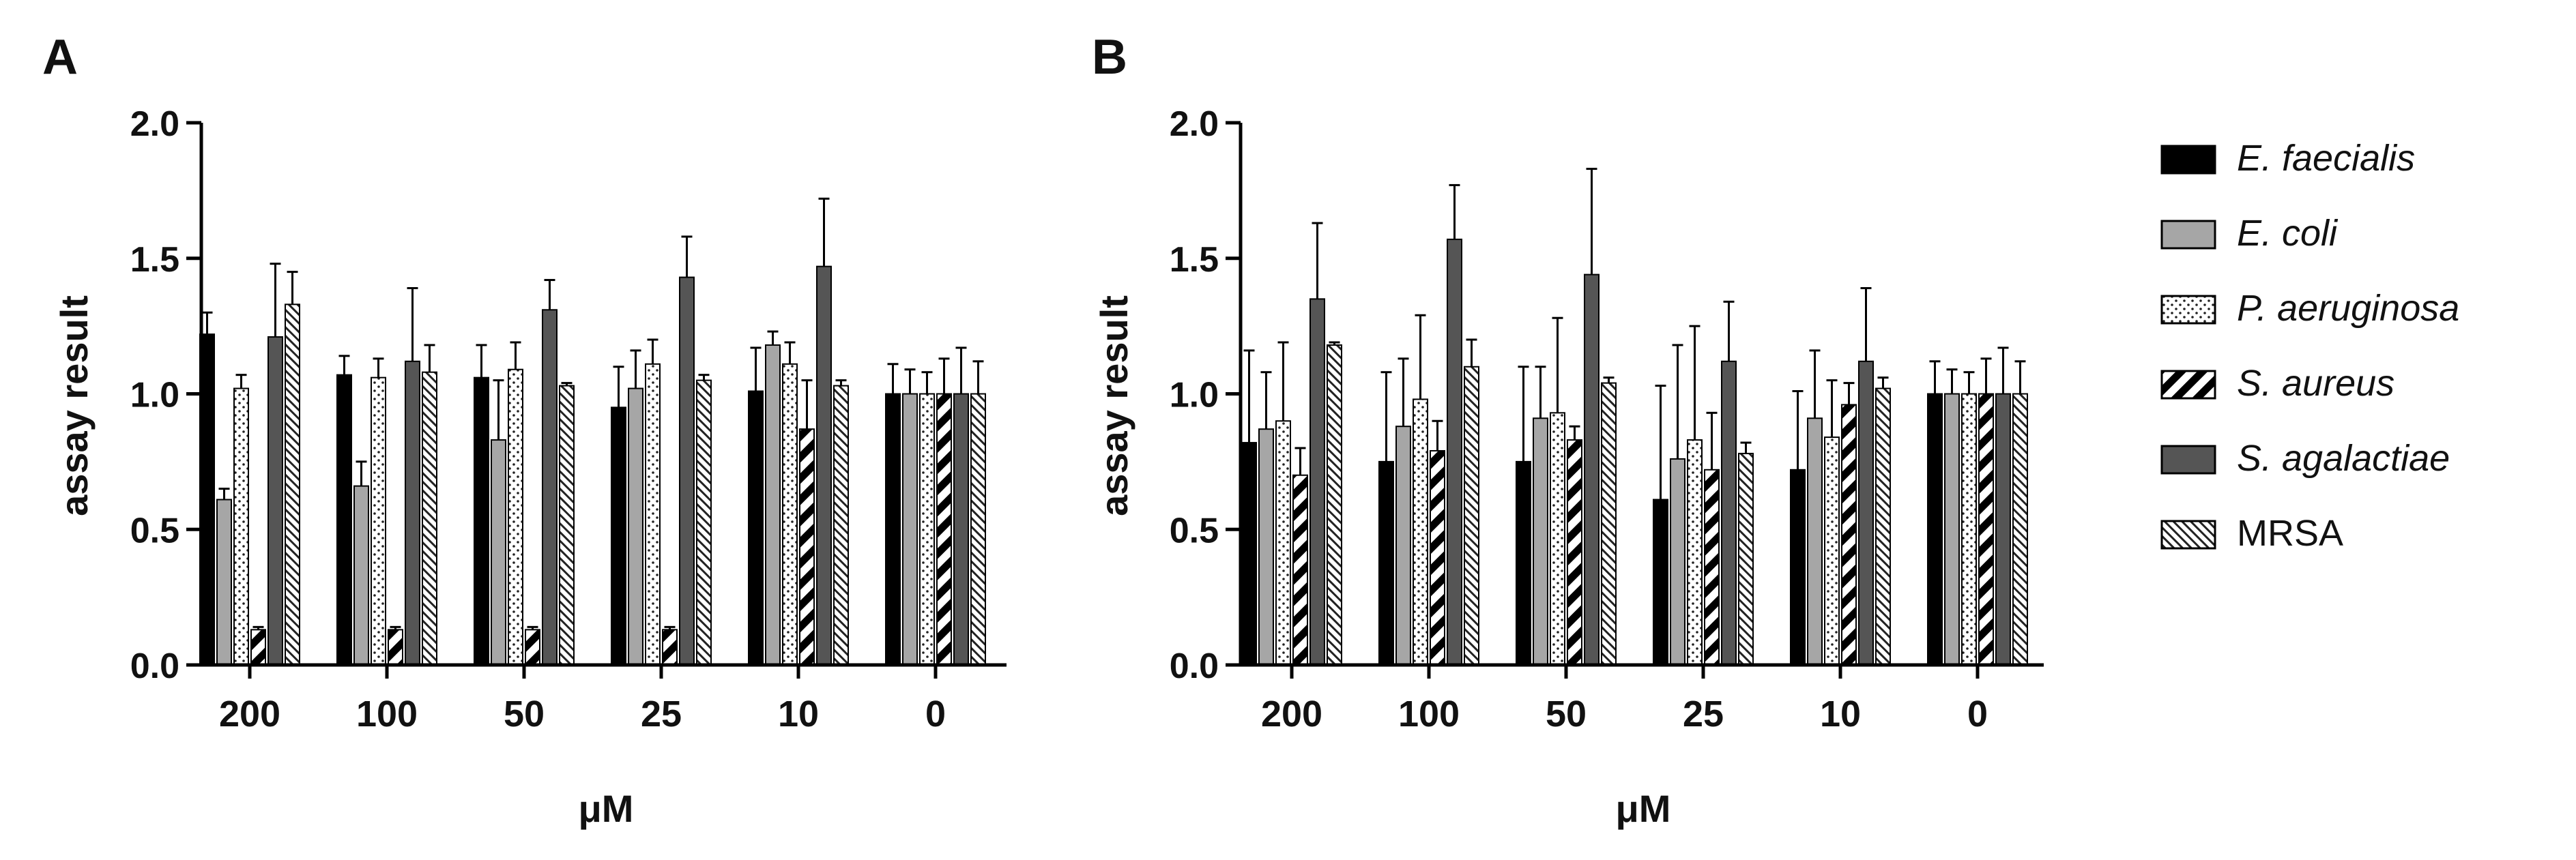 The width and height of the screenshot is (2576, 860). What do you see at coordinates (74, 406) in the screenshot?
I see `panel-a-ylabel: assay result` at bounding box center [74, 406].